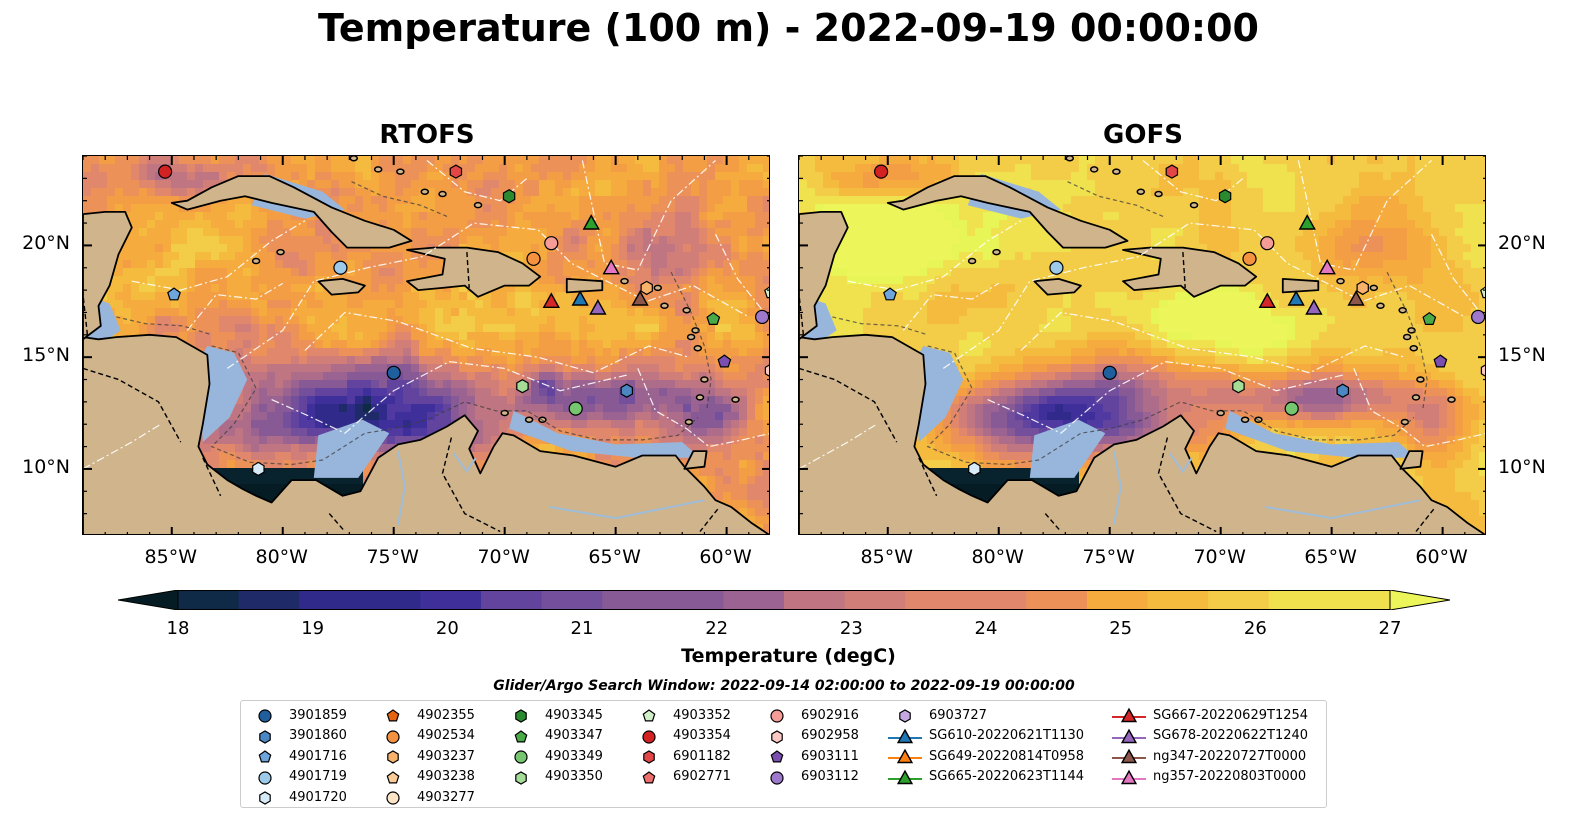 The width and height of the screenshot is (1577, 826). I want to click on colorbar-tick-label: 25, so click(1121, 628).